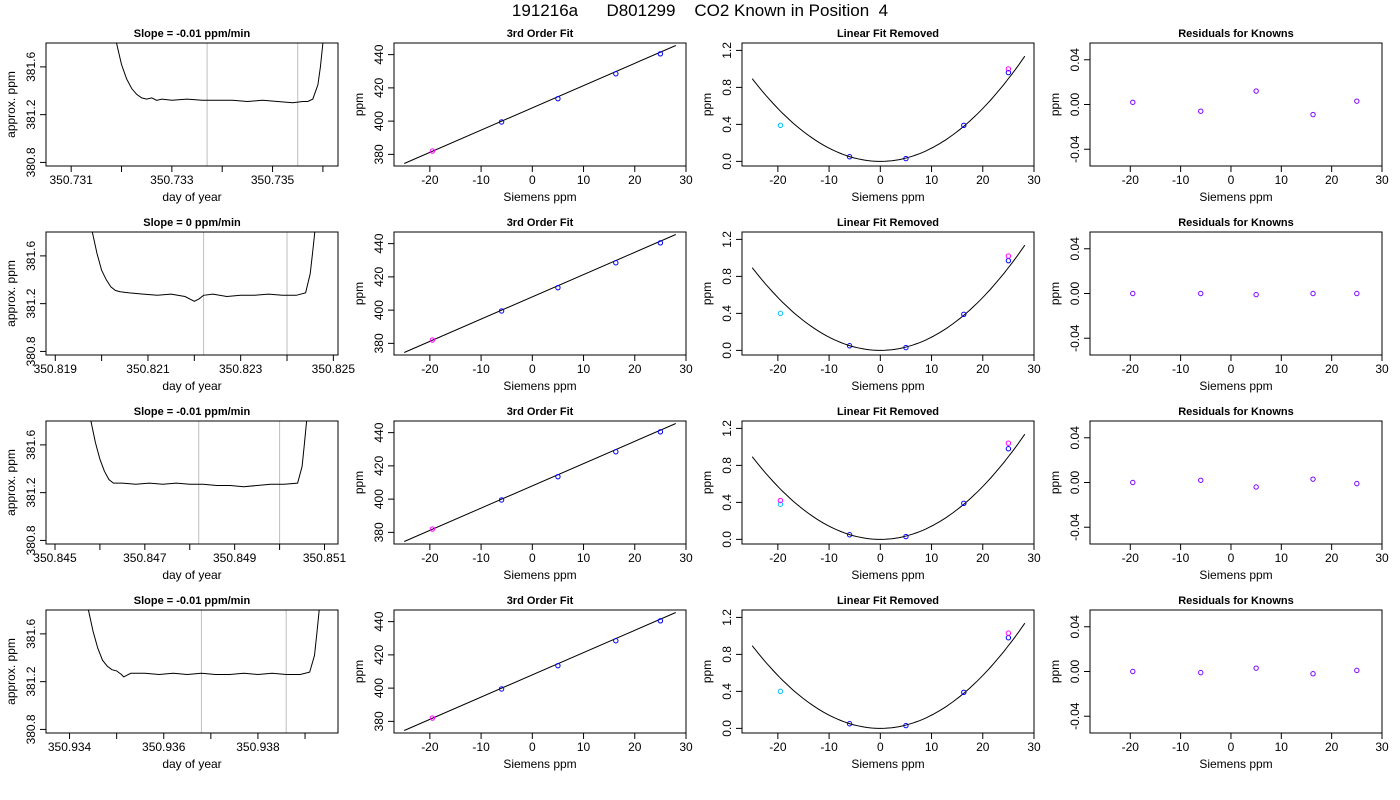 The height and width of the screenshot is (800, 1400). Describe the element at coordinates (31, 681) in the screenshot. I see `y-tick-label: 381.2` at that location.